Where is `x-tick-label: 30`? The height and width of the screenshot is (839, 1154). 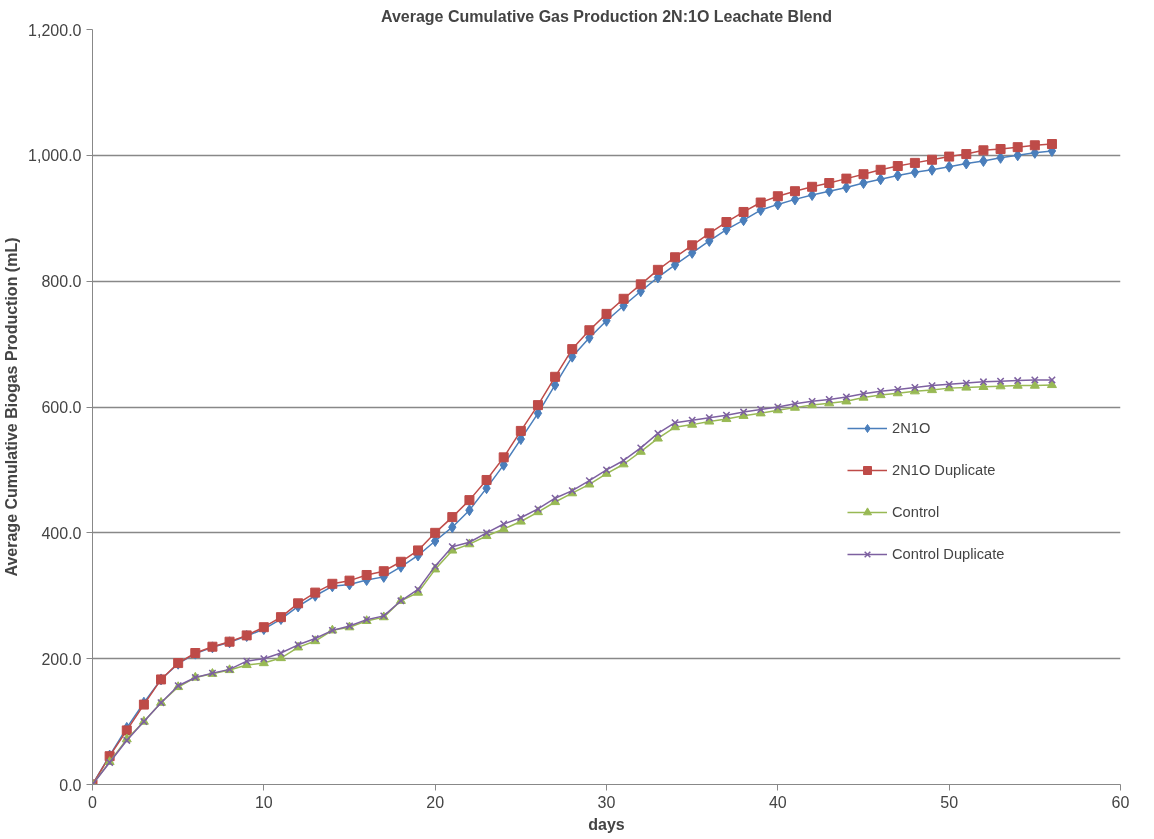 x-tick-label: 30 is located at coordinates (606, 802).